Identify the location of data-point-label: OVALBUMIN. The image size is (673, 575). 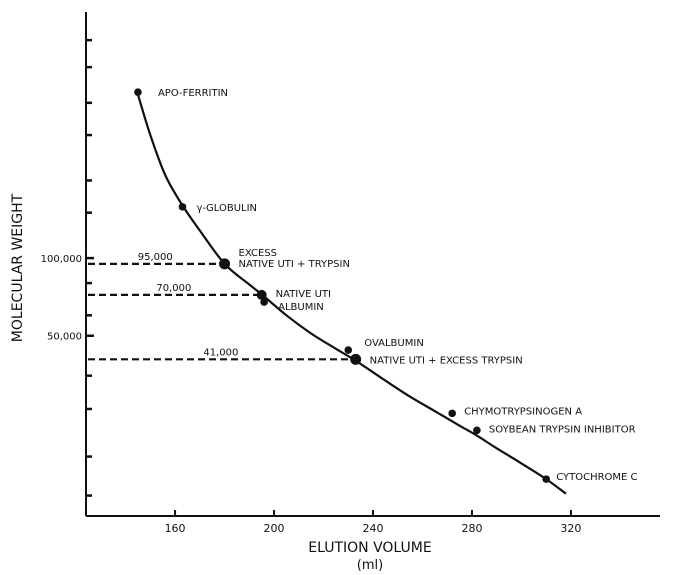
(394, 343).